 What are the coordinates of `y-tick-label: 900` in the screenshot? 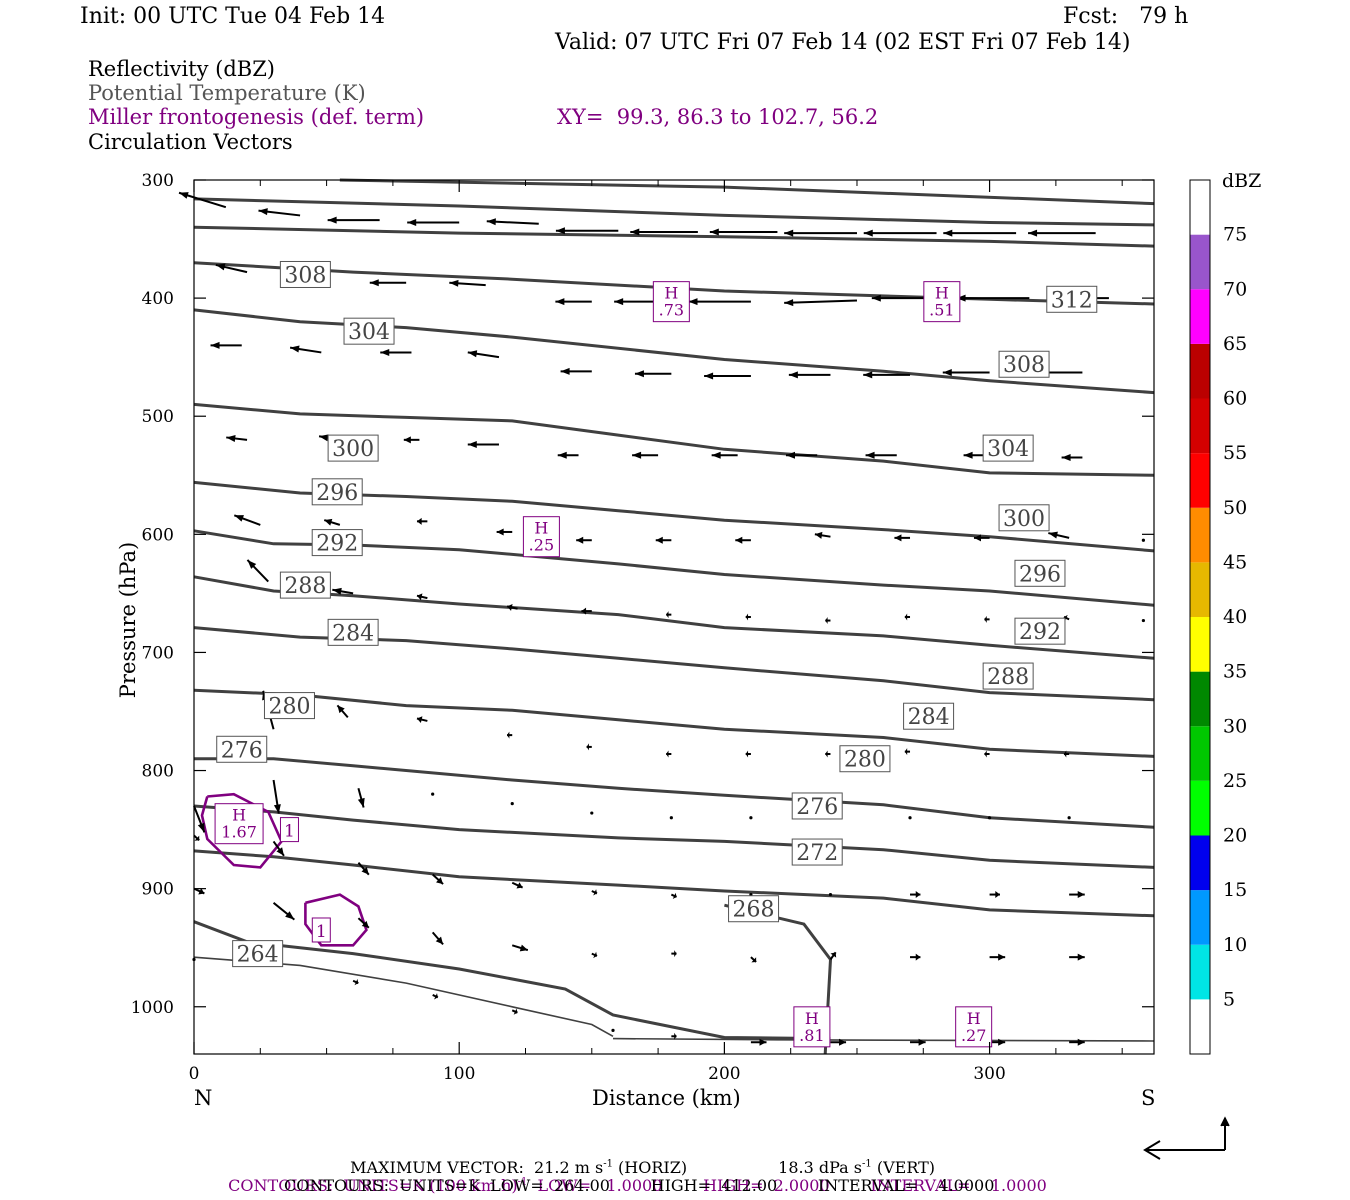 It's located at (158, 890).